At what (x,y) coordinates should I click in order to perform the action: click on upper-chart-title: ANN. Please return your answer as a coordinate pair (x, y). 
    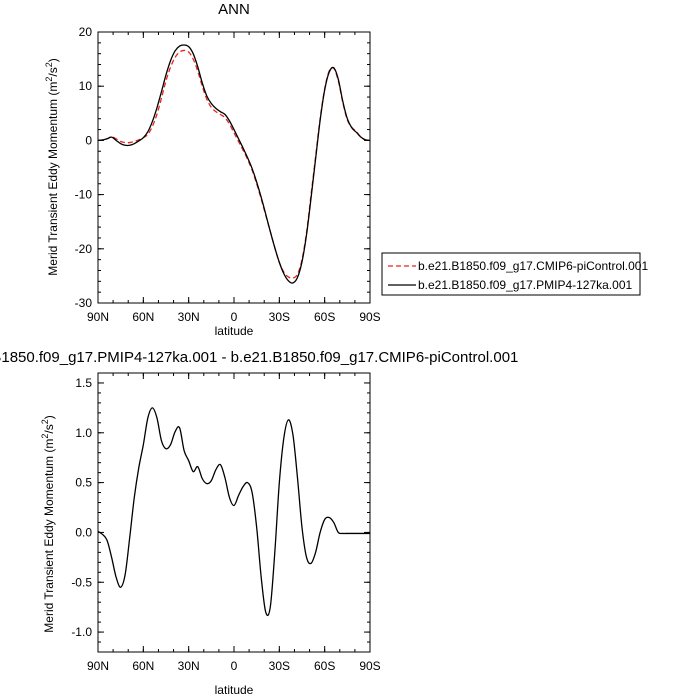
    Looking at the image, I should click on (234, 9).